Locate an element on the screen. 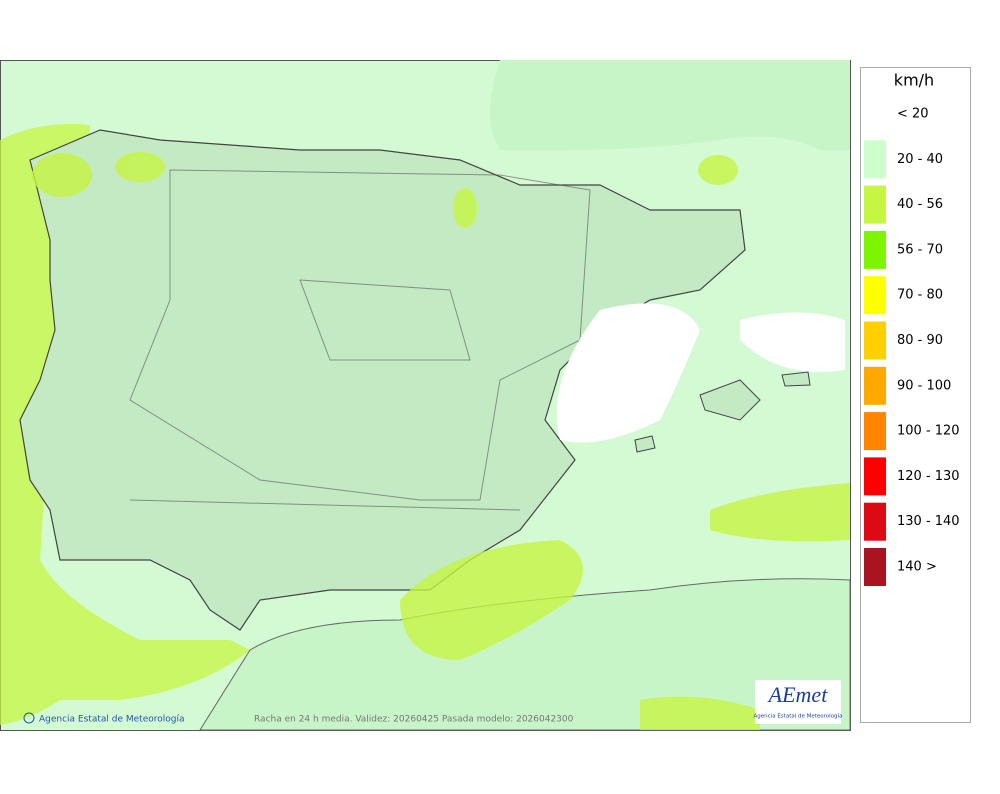 The width and height of the screenshot is (1000, 794). legend-label: 56 - 70 is located at coordinates (920, 249).